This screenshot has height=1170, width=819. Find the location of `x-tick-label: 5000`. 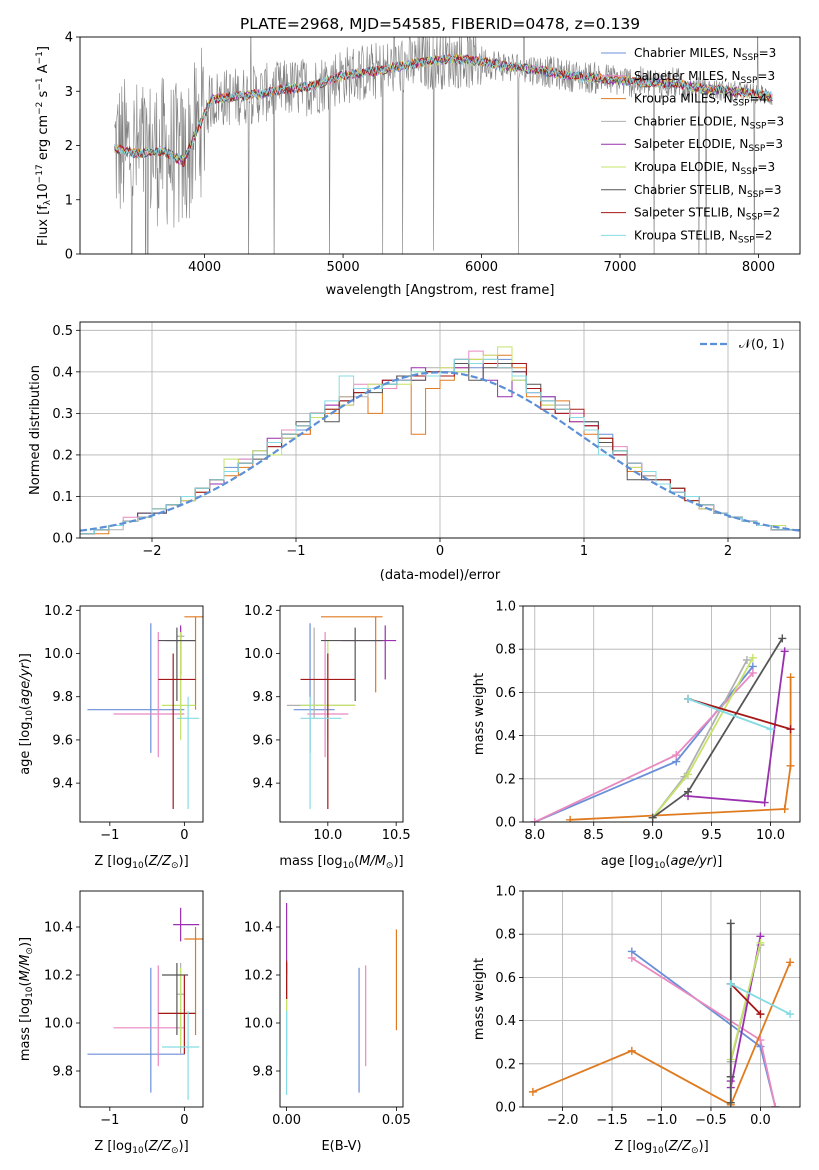

x-tick-label: 5000 is located at coordinates (343, 267).